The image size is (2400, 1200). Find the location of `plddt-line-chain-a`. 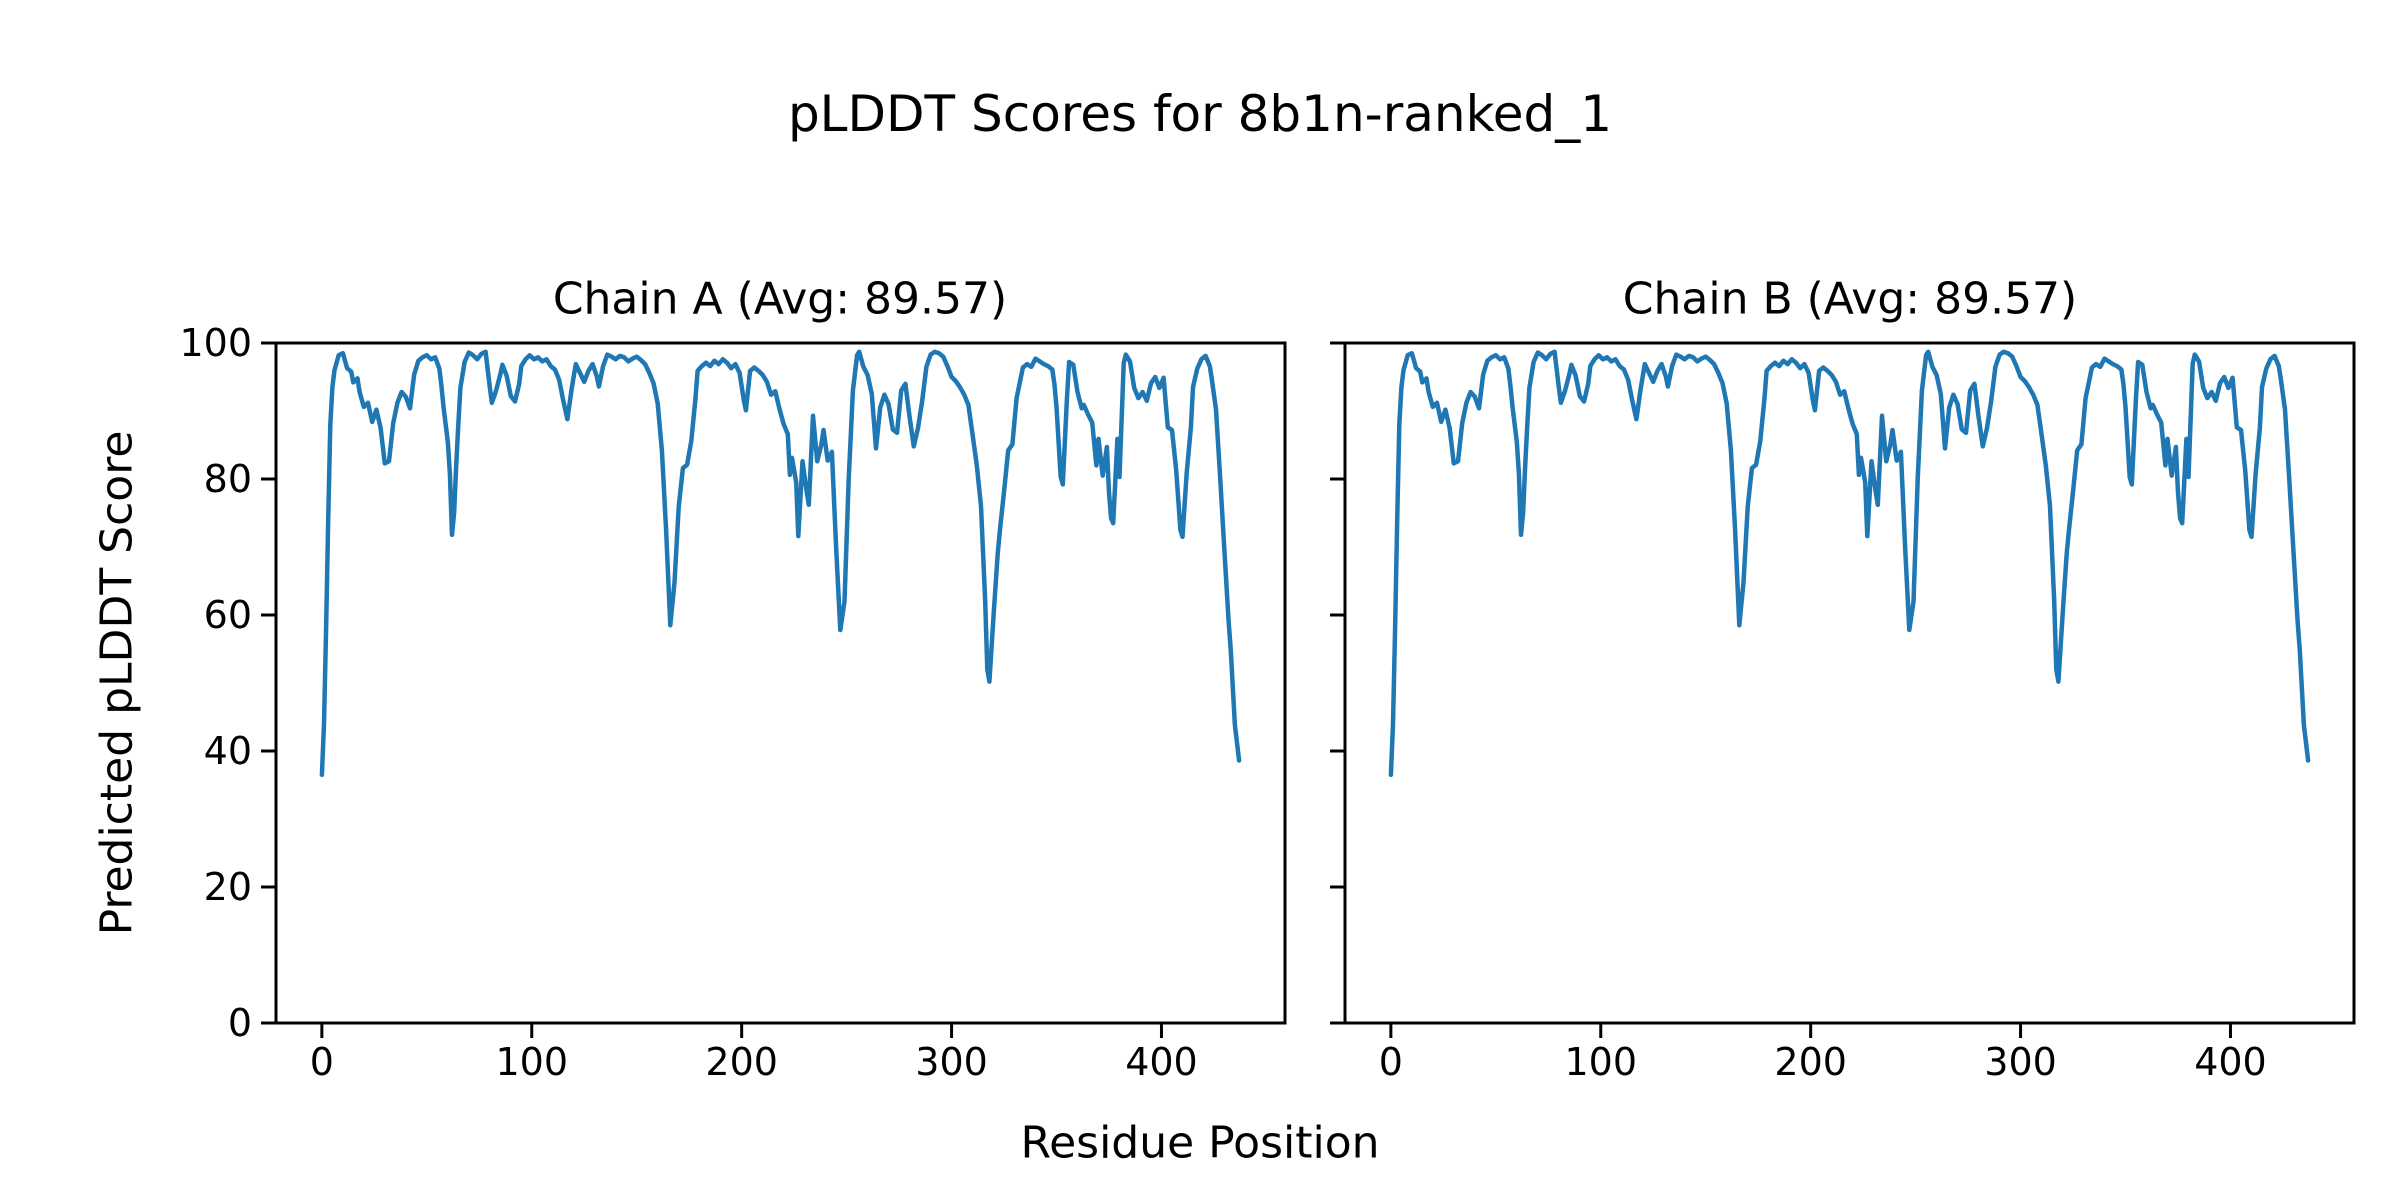

plddt-line-chain-a is located at coordinates (780, 563).